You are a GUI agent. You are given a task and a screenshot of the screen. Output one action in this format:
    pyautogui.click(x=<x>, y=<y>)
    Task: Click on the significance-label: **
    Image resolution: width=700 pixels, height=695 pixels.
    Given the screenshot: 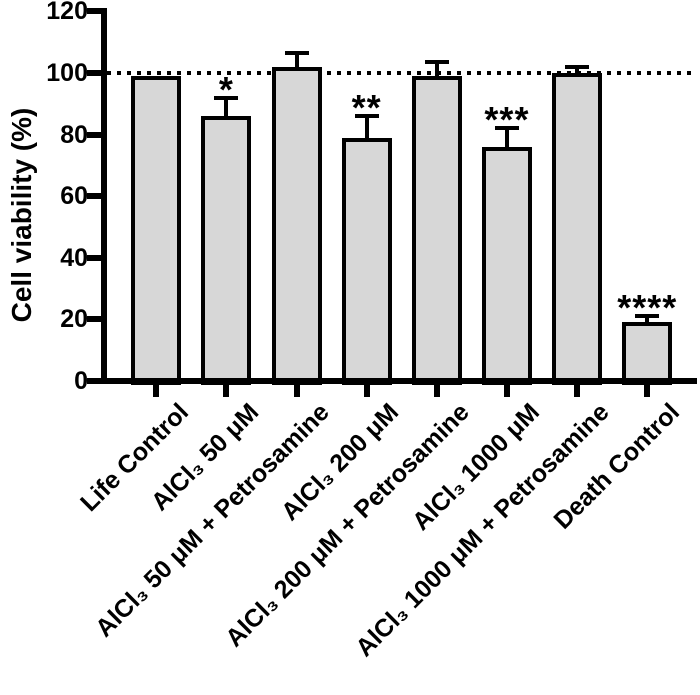 What is the action you would take?
    pyautogui.click(x=366, y=108)
    